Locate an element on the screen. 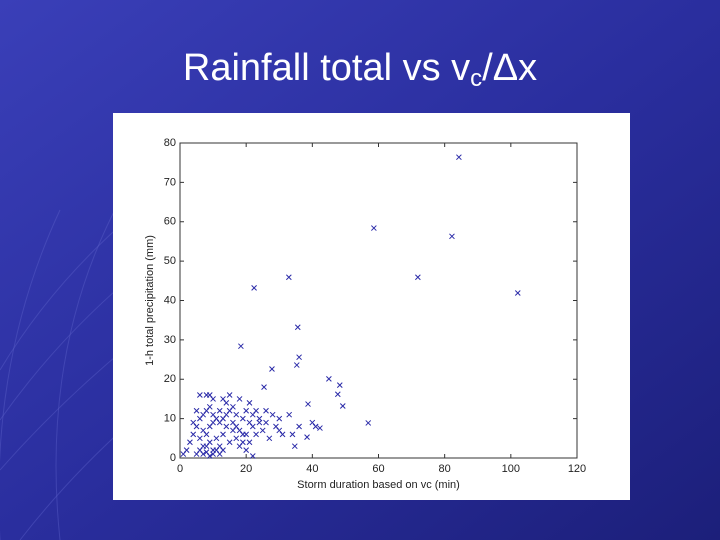  y-axis-label: 1-h total precipitation (mm) is located at coordinates (150, 300).